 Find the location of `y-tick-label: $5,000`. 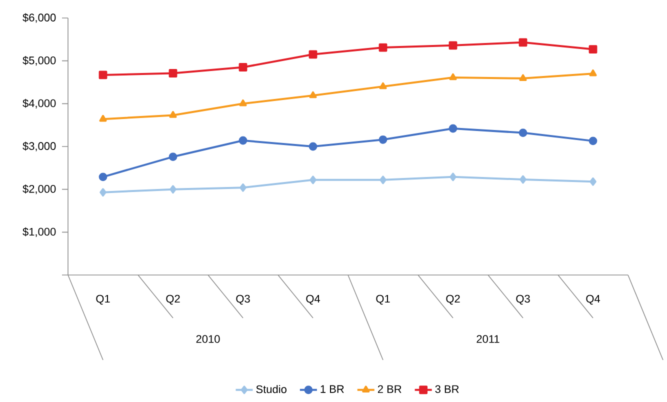

y-tick-label: $5,000 is located at coordinates (39, 61).